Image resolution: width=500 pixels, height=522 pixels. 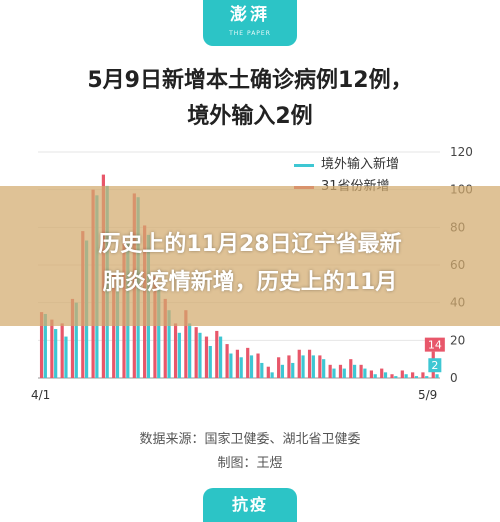 I want to click on legend-swatch-series1, so click(x=304, y=165).